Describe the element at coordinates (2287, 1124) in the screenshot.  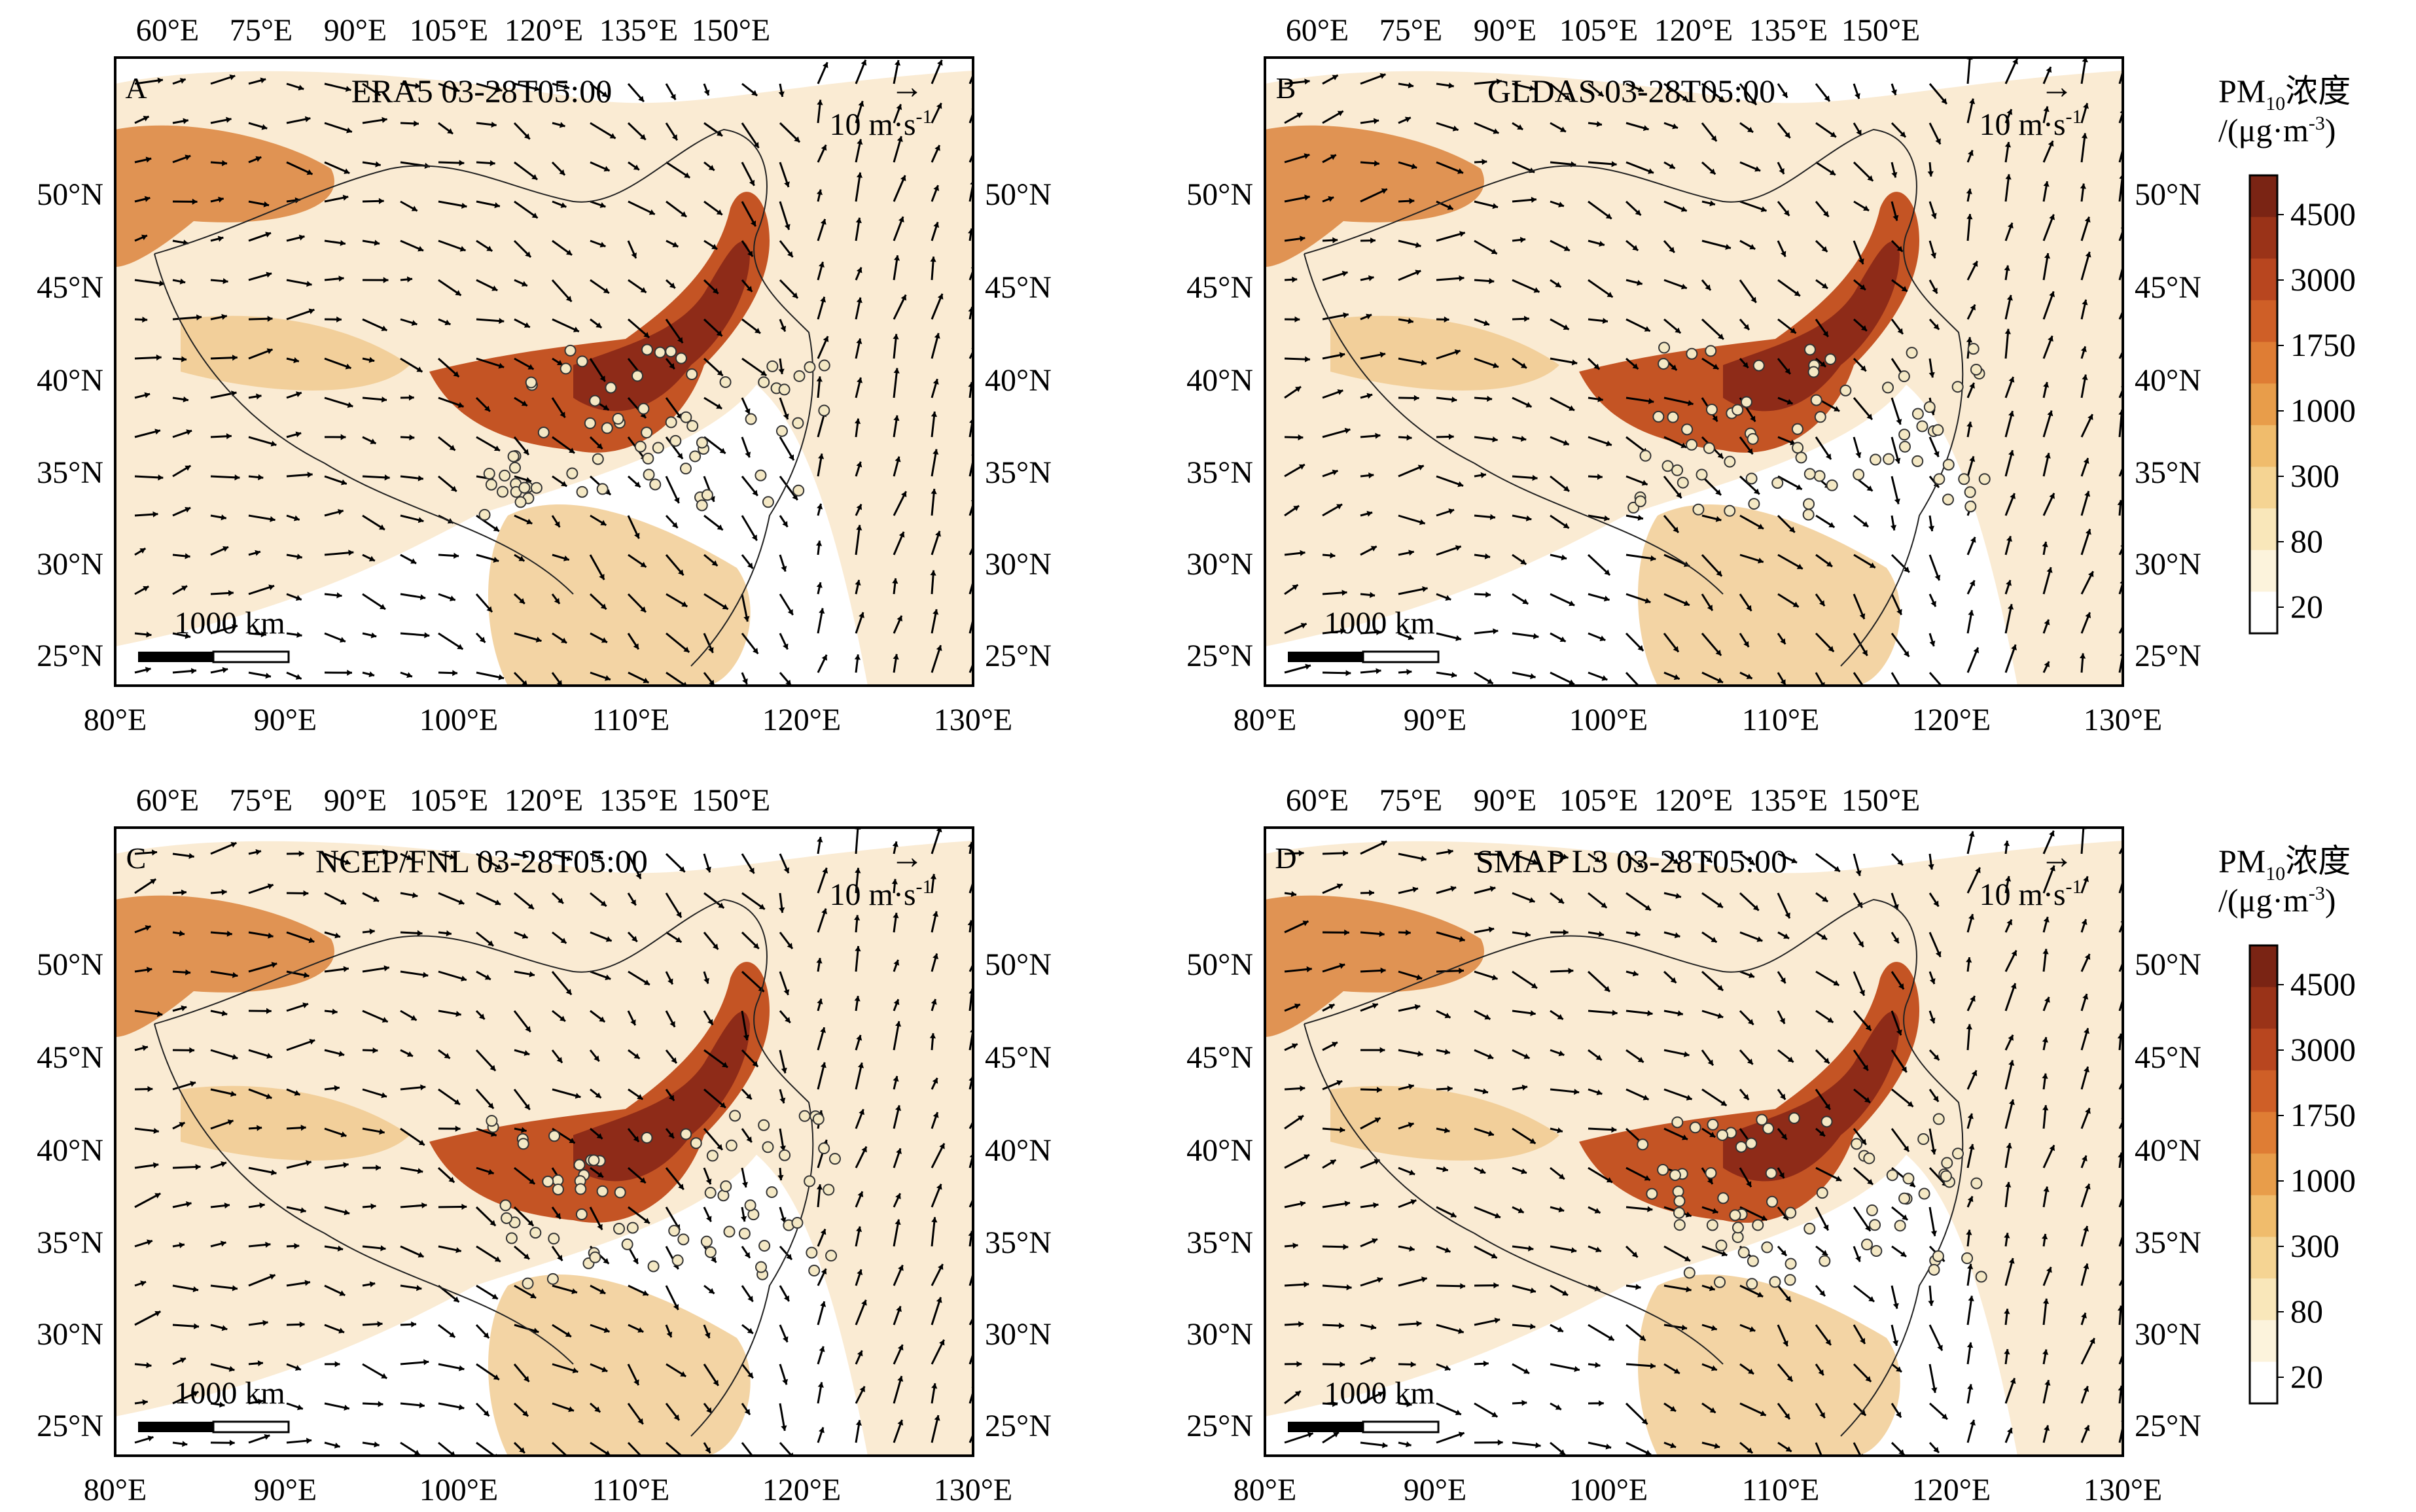
I see `pm10-colorbar: PM10浓度/(μg·m-3) 4500 3000 1750 1000 300 80 20` at that location.